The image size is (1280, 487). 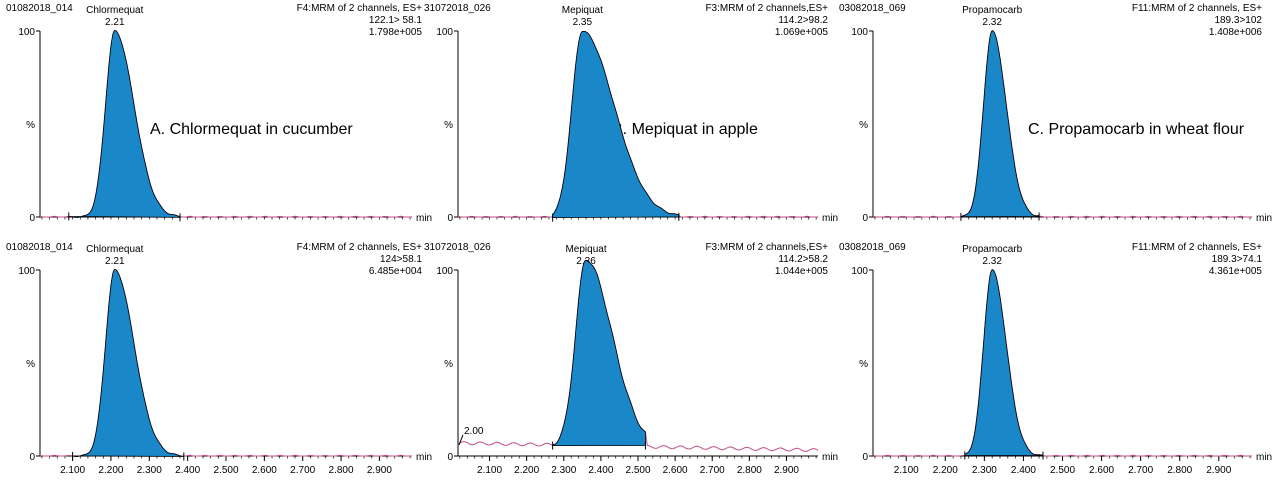 What do you see at coordinates (803, 20) in the screenshot?
I see `transition-label: 114.2>98.2` at bounding box center [803, 20].